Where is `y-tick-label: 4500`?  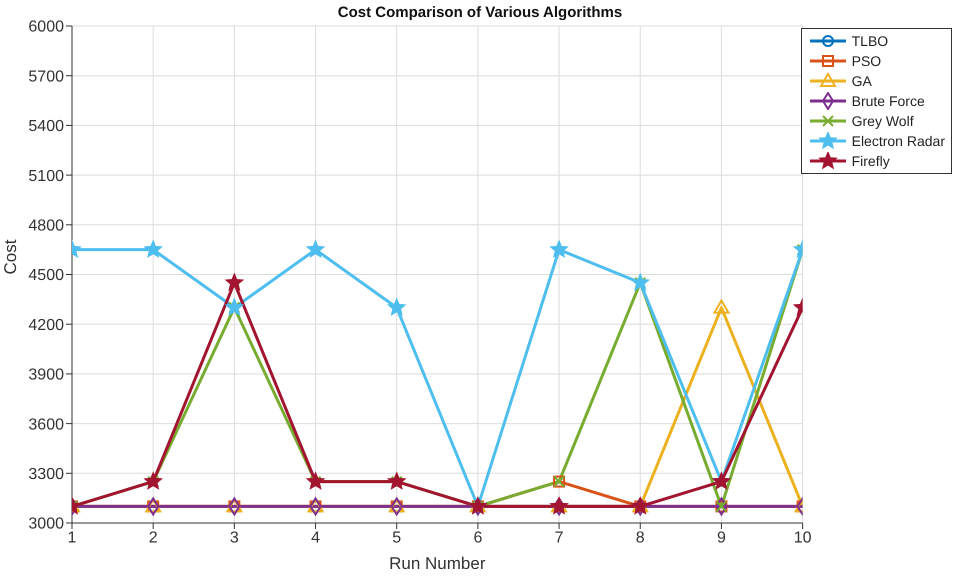
y-tick-label: 4500 is located at coordinates (46, 275).